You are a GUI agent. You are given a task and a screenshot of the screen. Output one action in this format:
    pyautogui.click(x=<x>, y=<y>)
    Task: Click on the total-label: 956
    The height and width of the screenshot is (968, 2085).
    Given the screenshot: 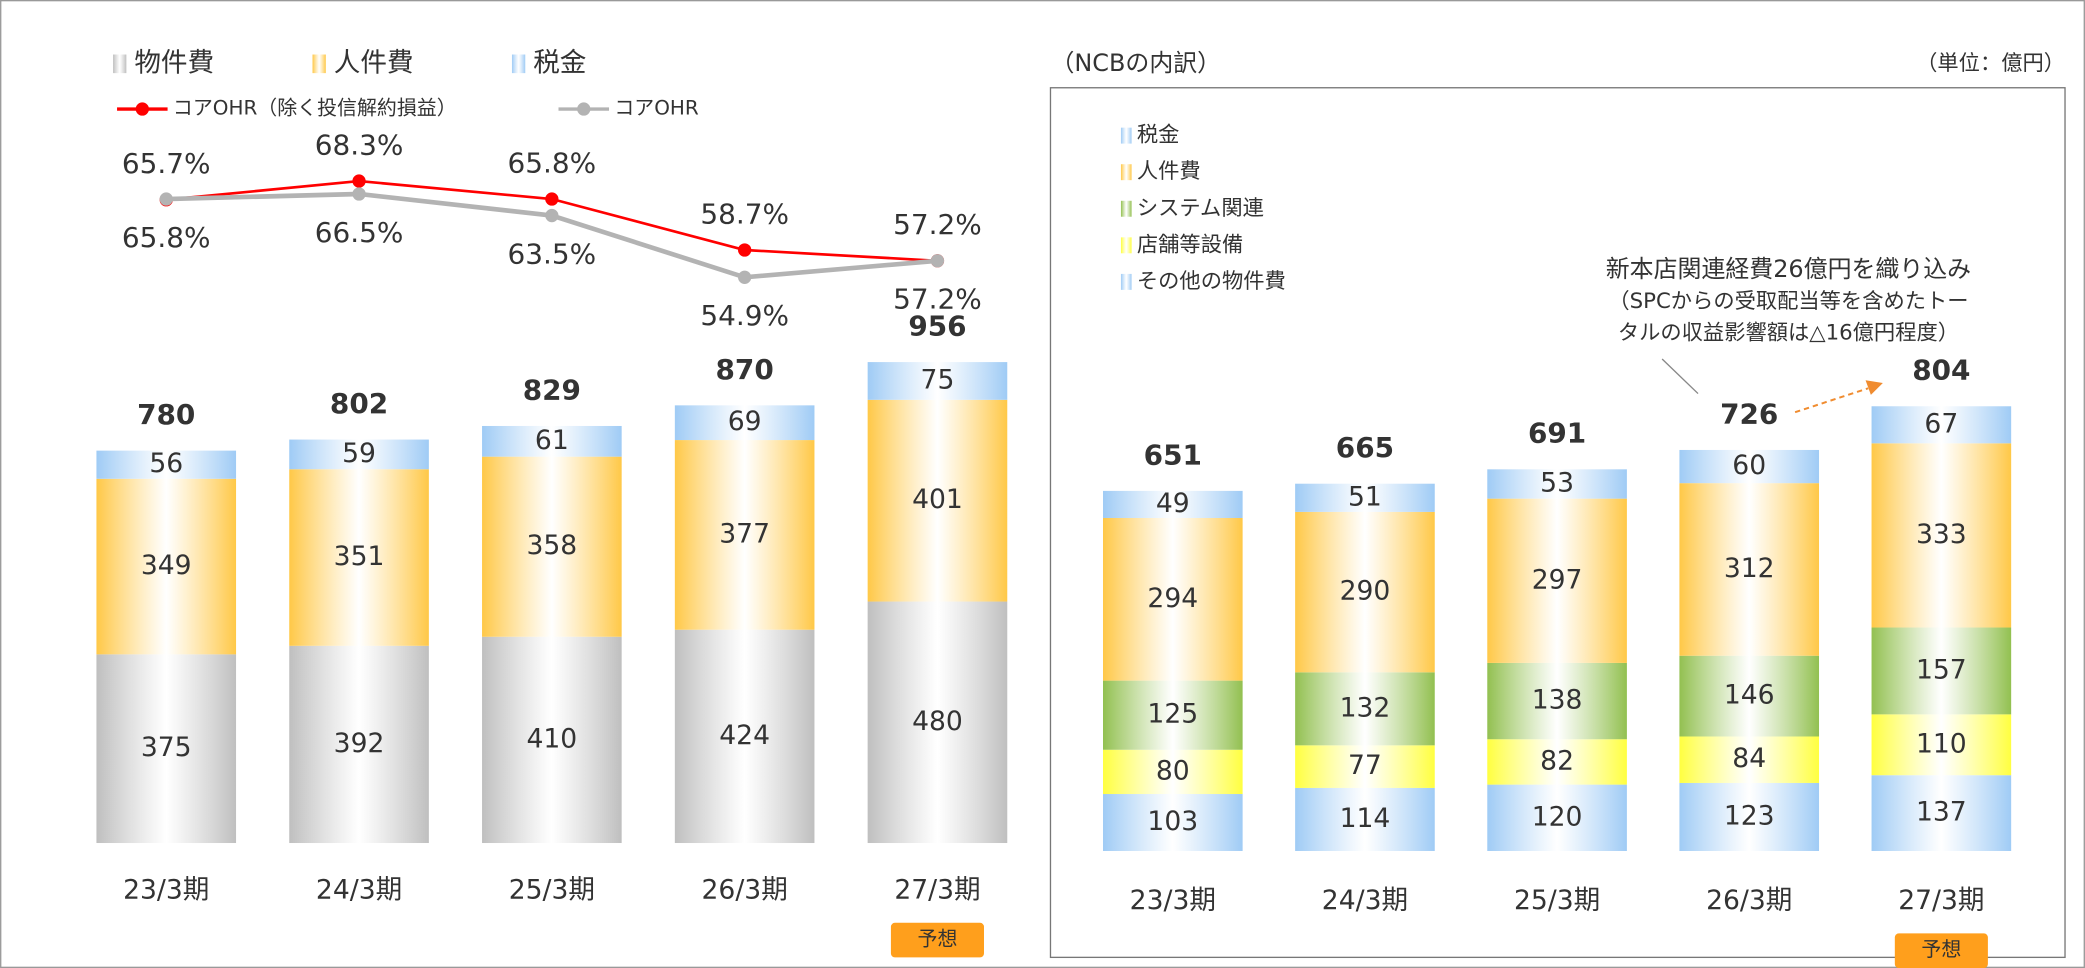 What is the action you would take?
    pyautogui.click(x=937, y=326)
    